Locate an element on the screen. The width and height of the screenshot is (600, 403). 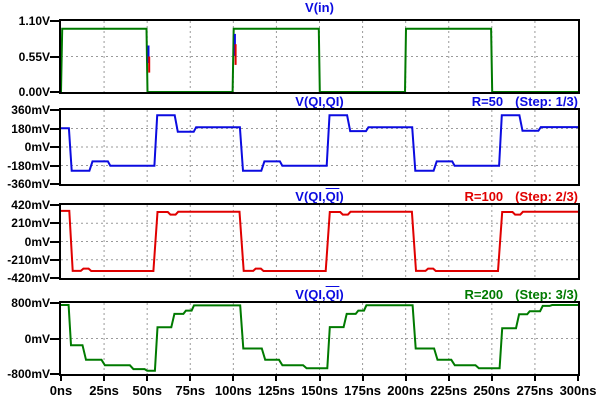
waveform-trace-blue is located at coordinates (319, 143).